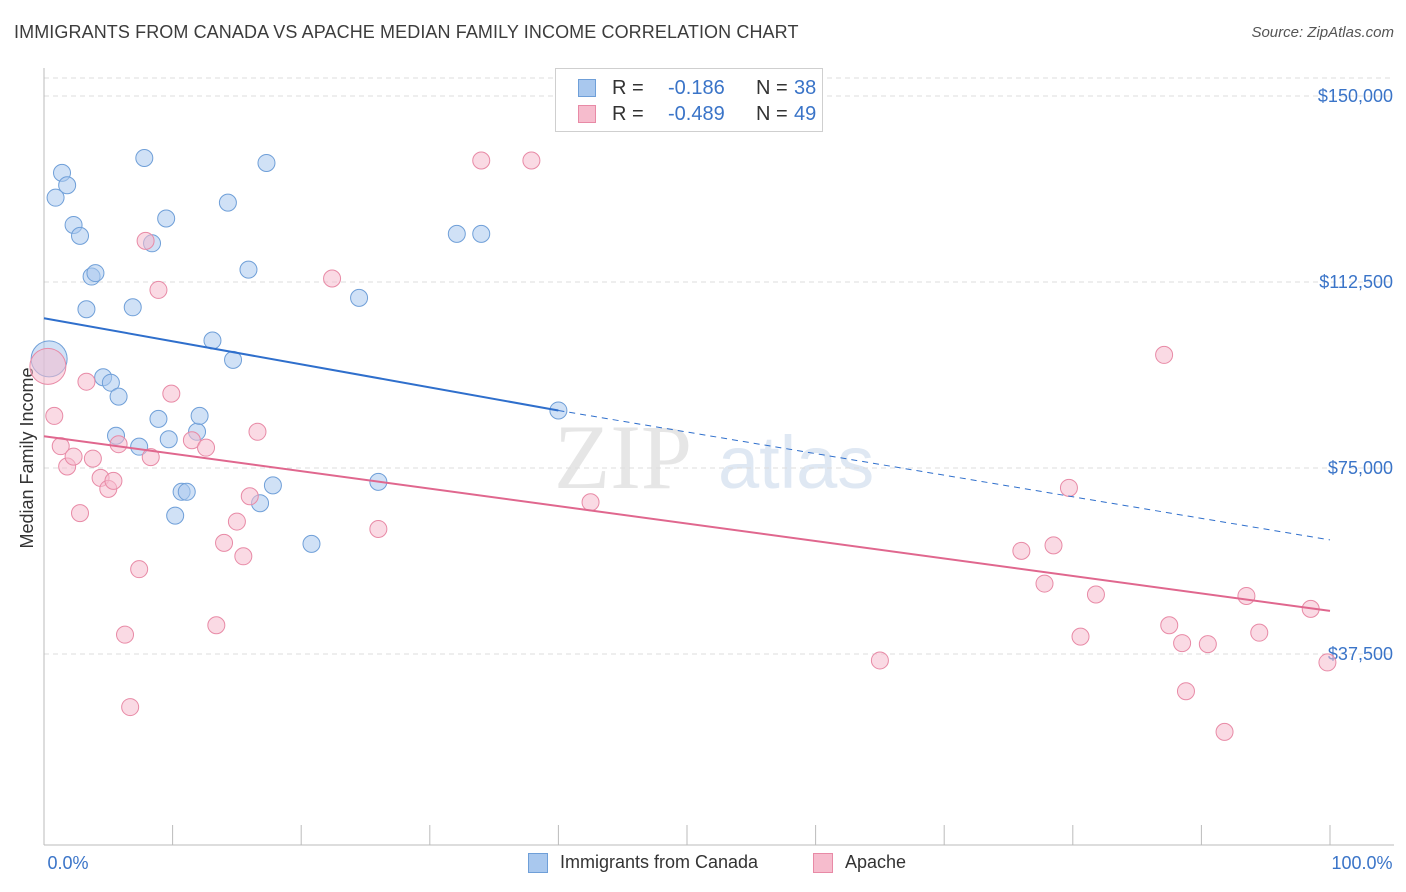 This screenshot has height=892, width=1406. I want to click on canada-trendline, so click(301, 364).